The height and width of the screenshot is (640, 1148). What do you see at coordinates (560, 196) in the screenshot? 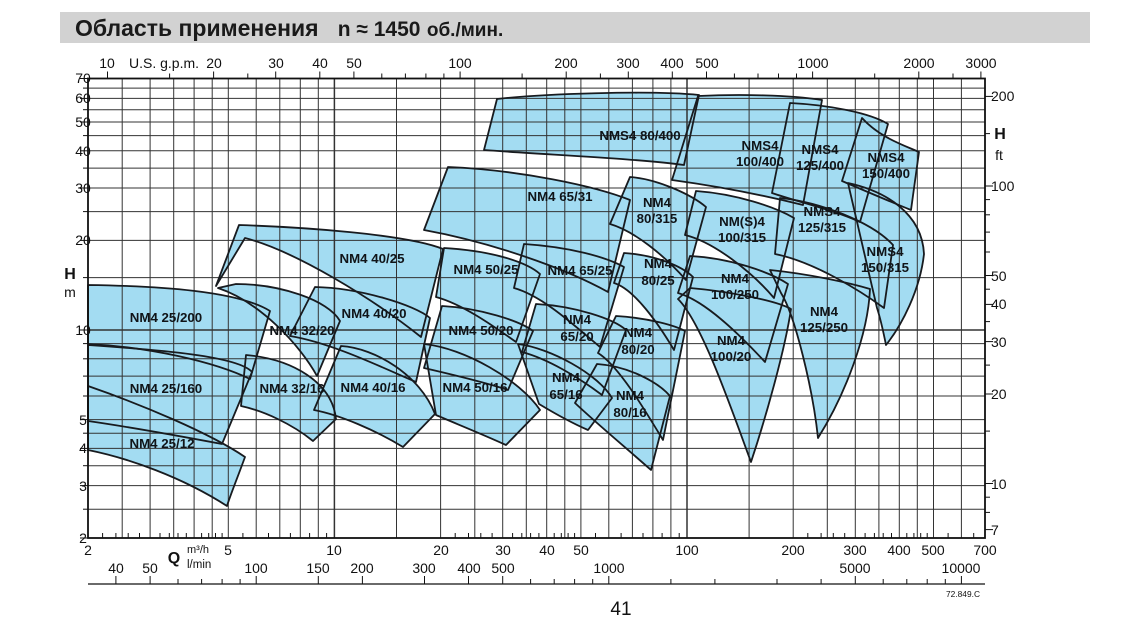
I see `svg-text: NM4 65/31` at bounding box center [560, 196].